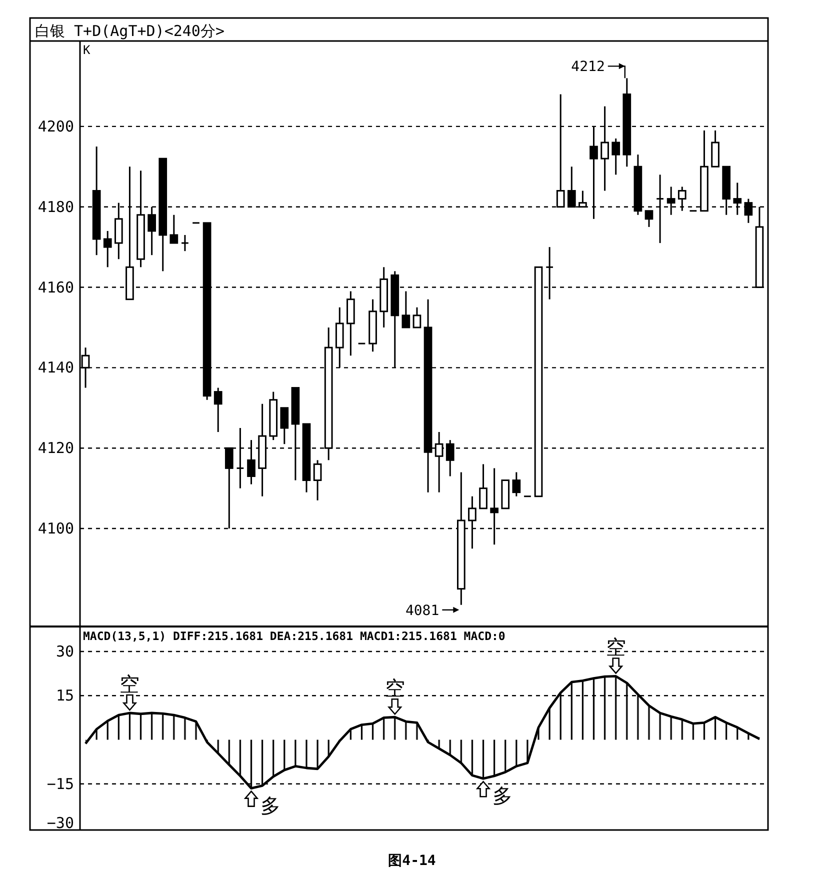 The height and width of the screenshot is (882, 824). I want to click on annotation: 4212, so click(588, 67).